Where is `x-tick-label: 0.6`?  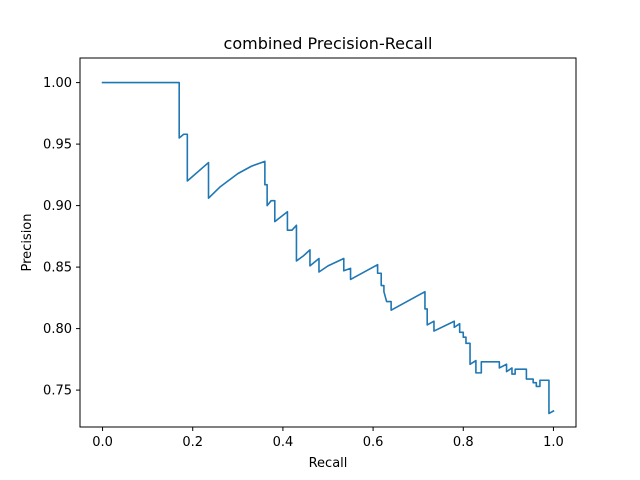 x-tick-label: 0.6 is located at coordinates (373, 442).